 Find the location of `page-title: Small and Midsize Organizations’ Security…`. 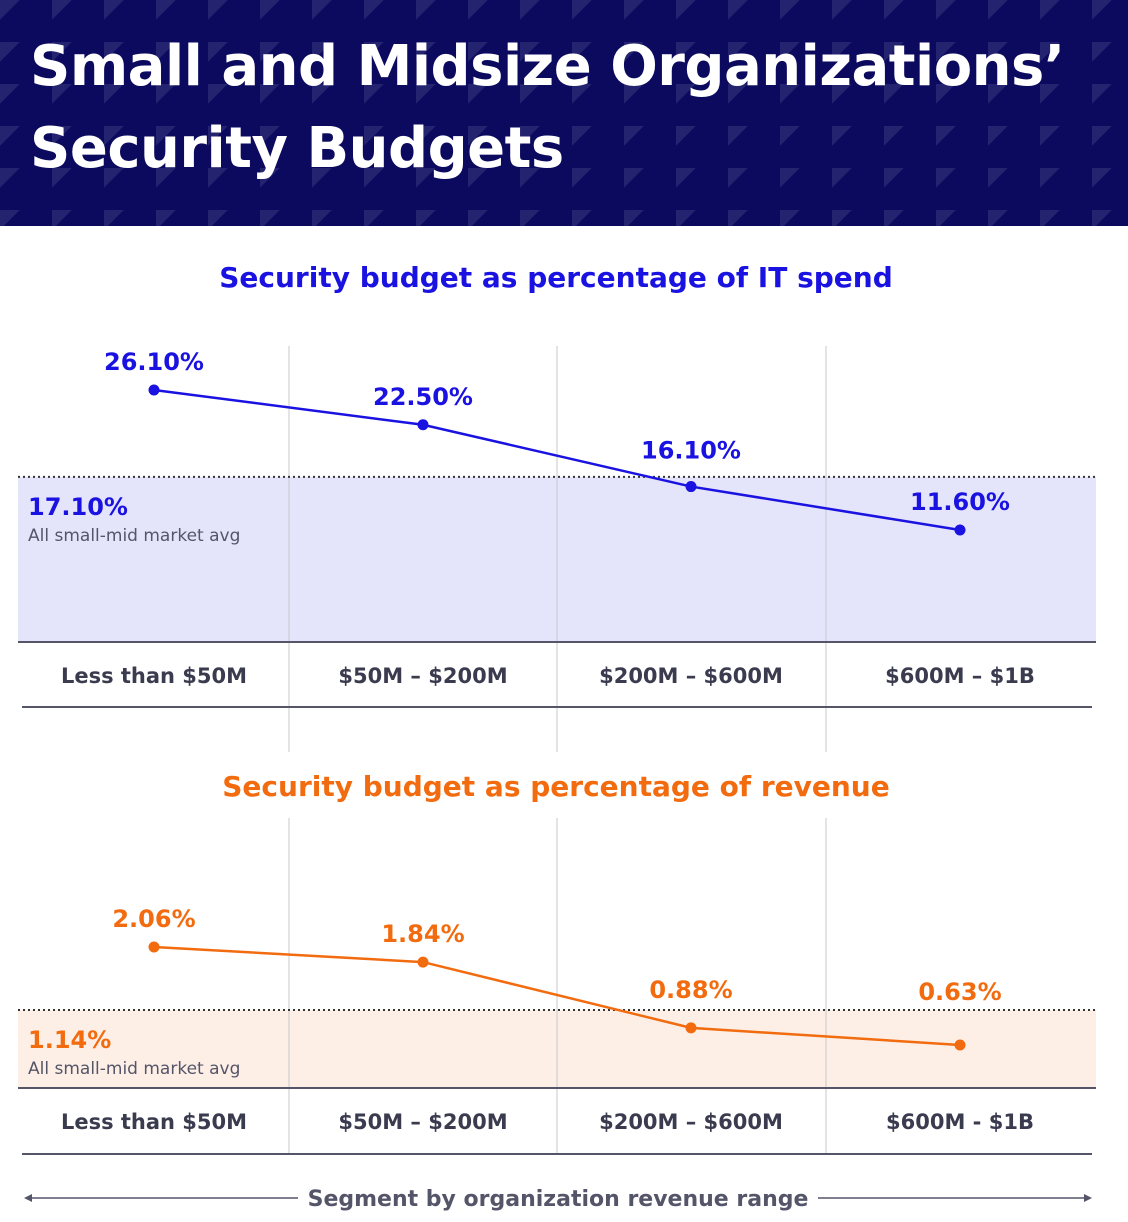

page-title: Small and Midsize Organizations’ Security… is located at coordinates (547, 108).